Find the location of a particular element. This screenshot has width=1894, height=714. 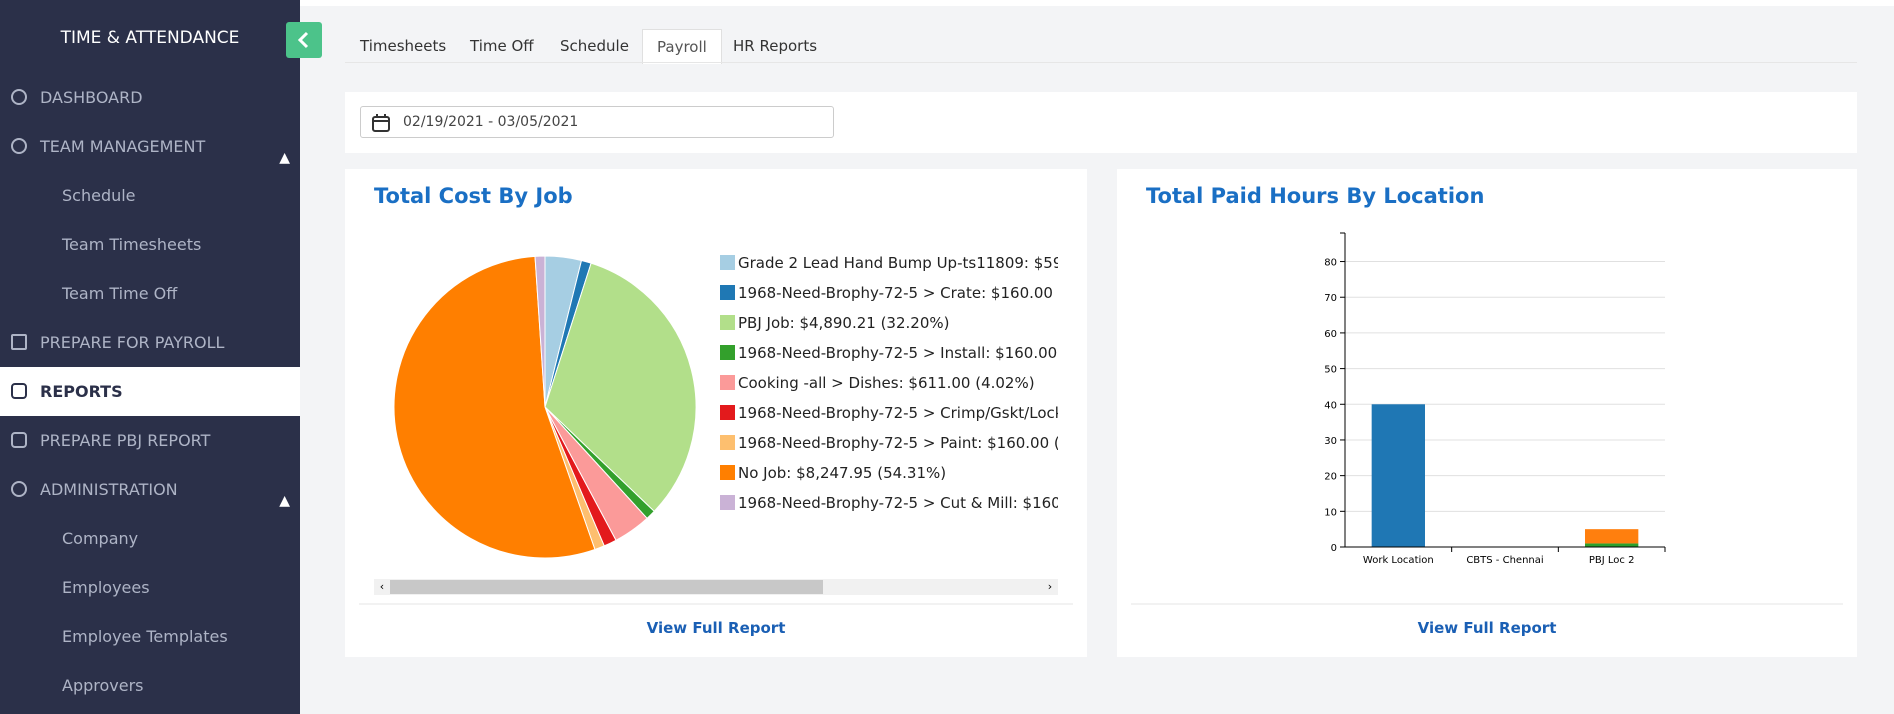

menu-label: Approvers is located at coordinates (103, 685).